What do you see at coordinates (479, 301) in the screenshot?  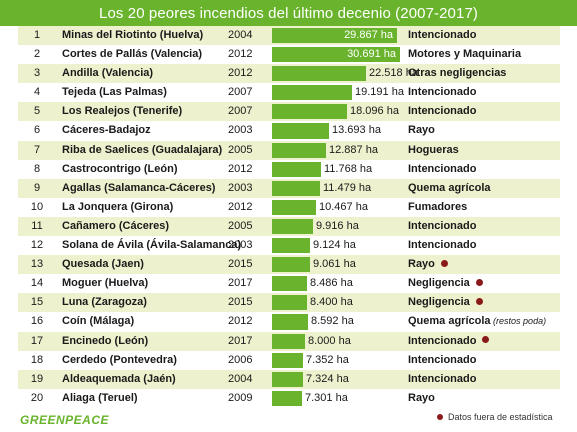 I see `out-of-statistics-dot-icon` at bounding box center [479, 301].